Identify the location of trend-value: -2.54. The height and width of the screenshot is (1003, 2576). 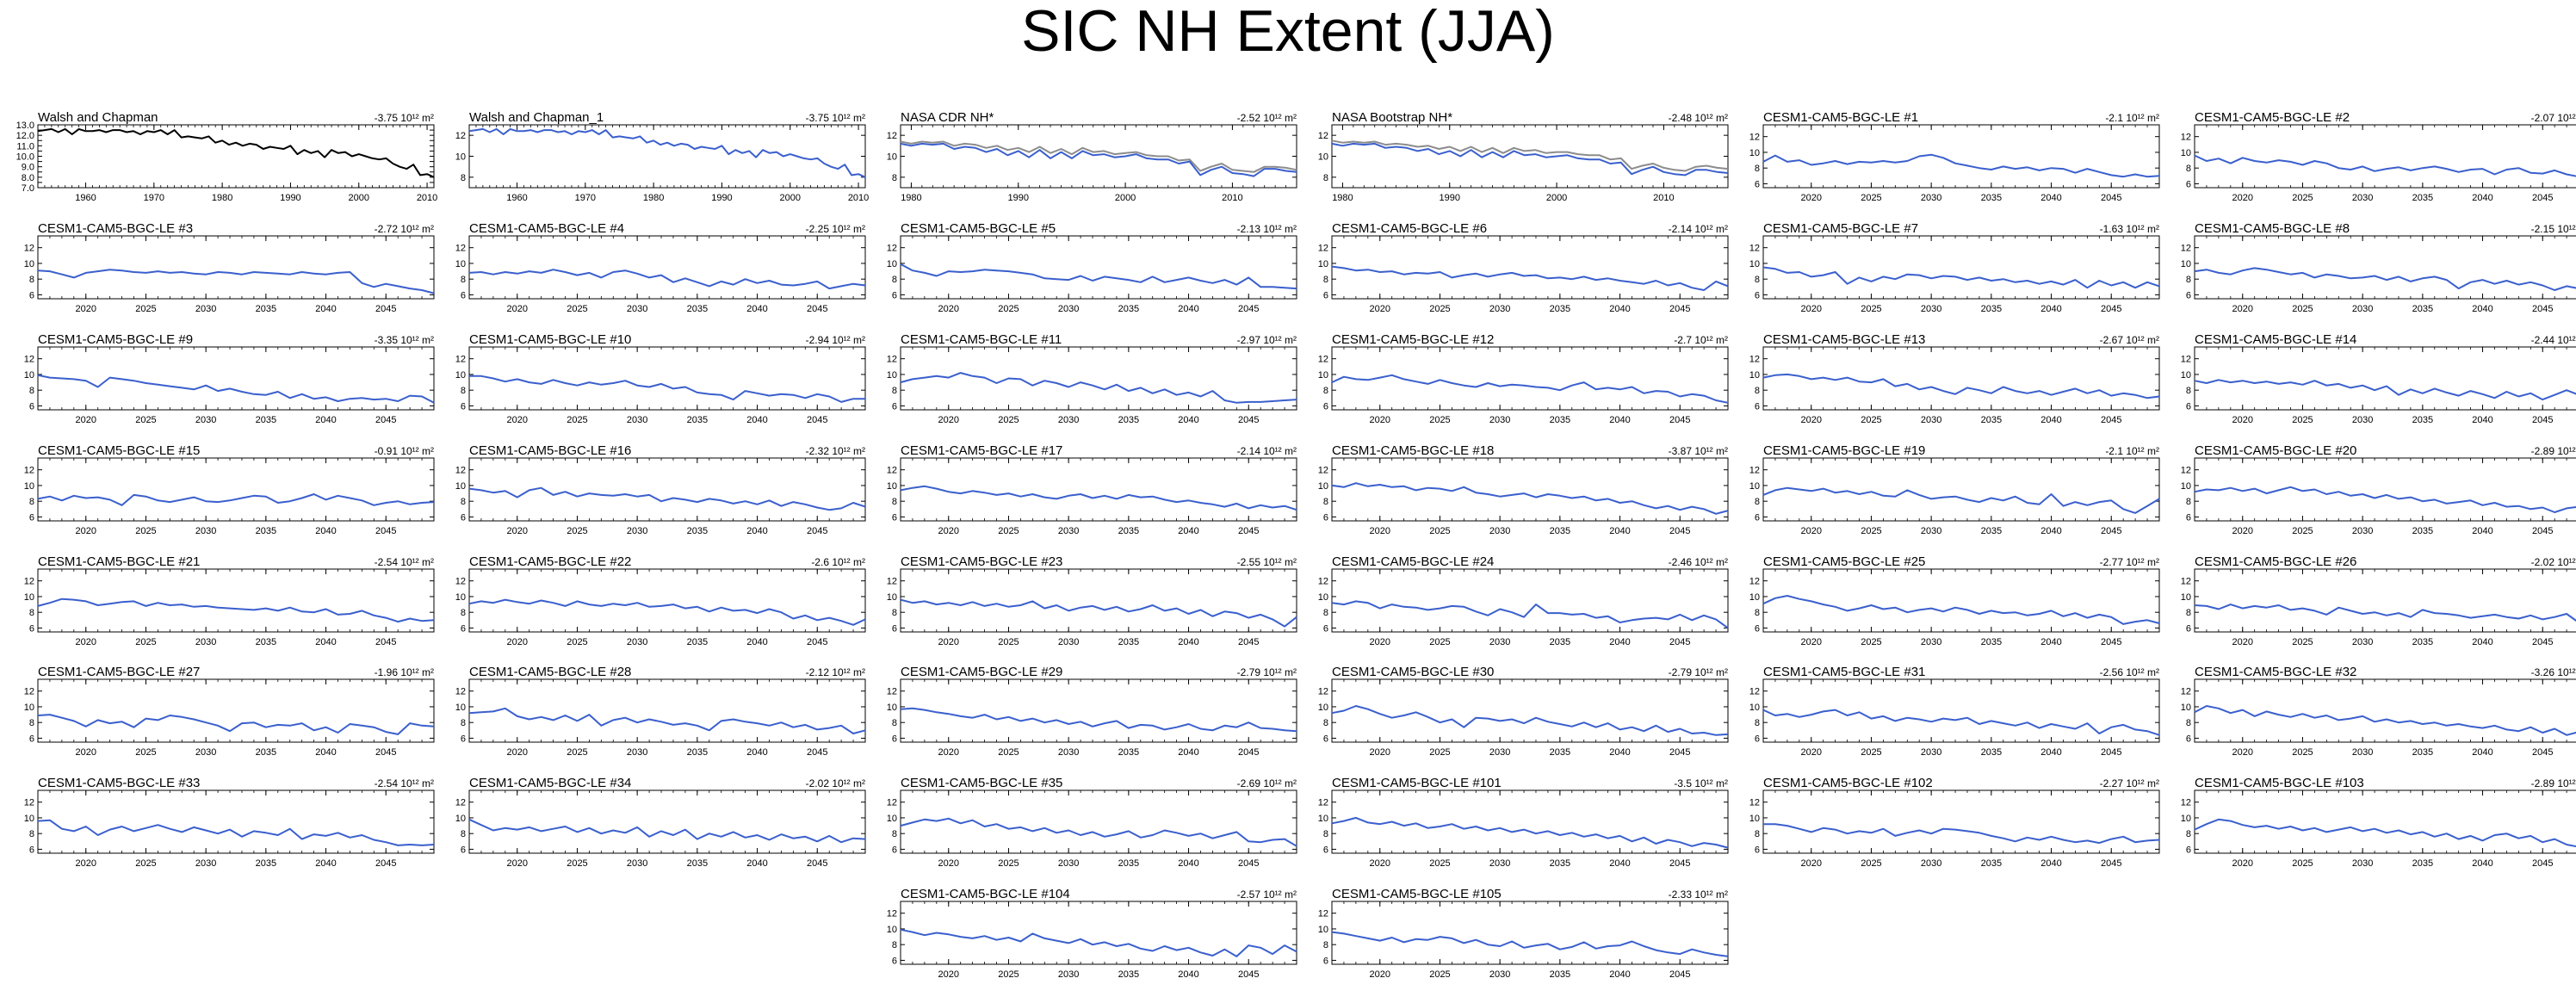
(386, 783).